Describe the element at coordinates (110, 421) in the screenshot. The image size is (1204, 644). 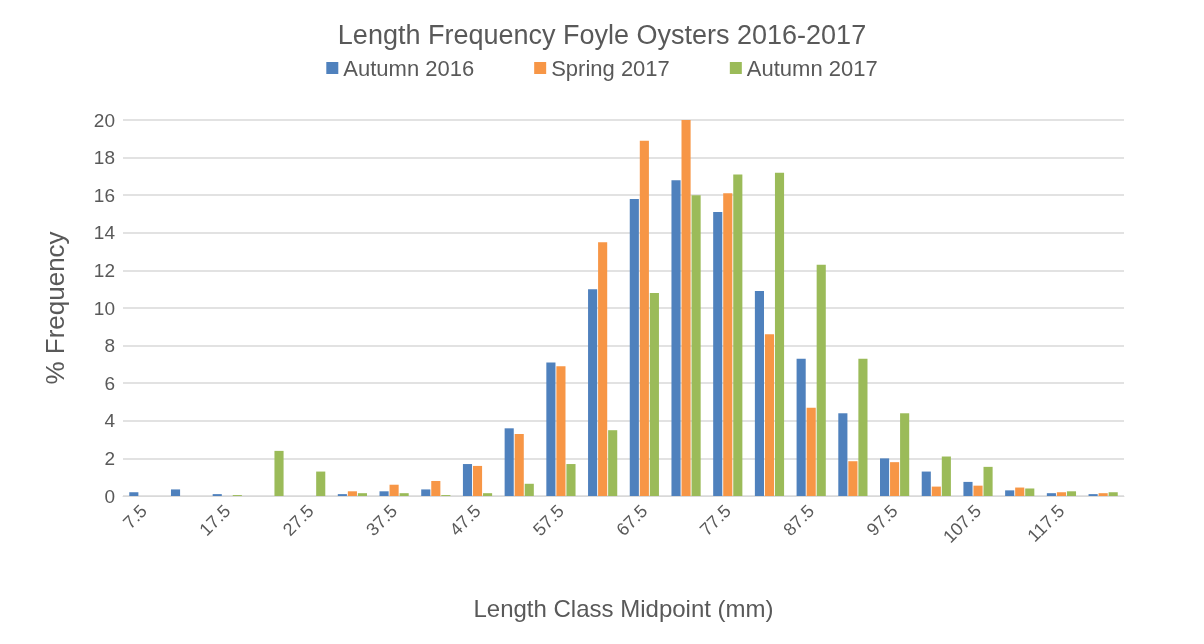
I see `y-tick-label: 4` at that location.